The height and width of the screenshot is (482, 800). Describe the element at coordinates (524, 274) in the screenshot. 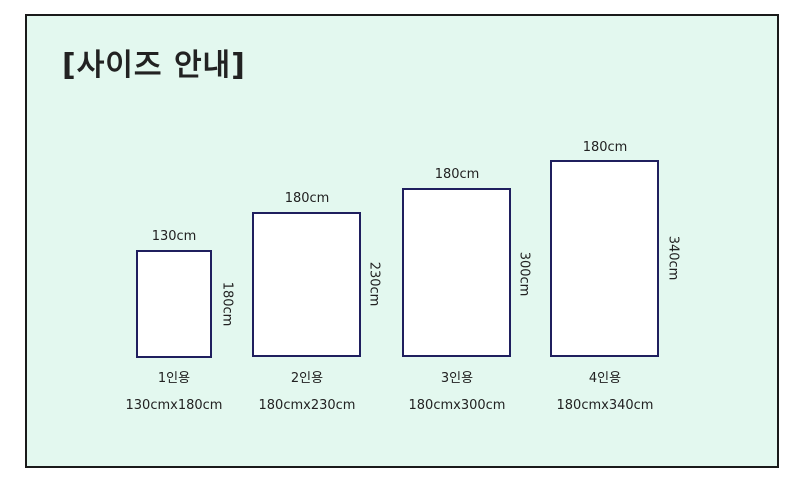

I see `height-label-3: 300cm` at that location.